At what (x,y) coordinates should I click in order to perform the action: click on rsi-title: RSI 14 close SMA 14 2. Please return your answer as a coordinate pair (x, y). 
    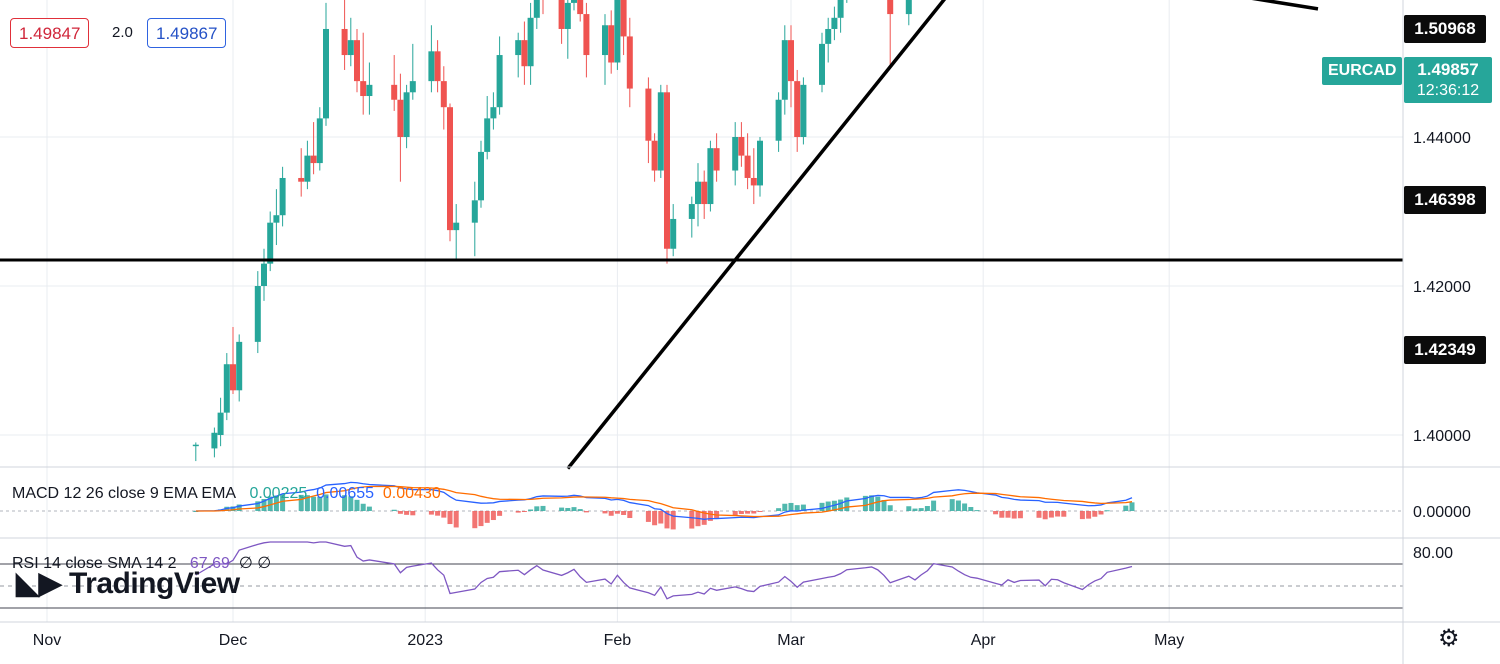
    Looking at the image, I should click on (94, 563).